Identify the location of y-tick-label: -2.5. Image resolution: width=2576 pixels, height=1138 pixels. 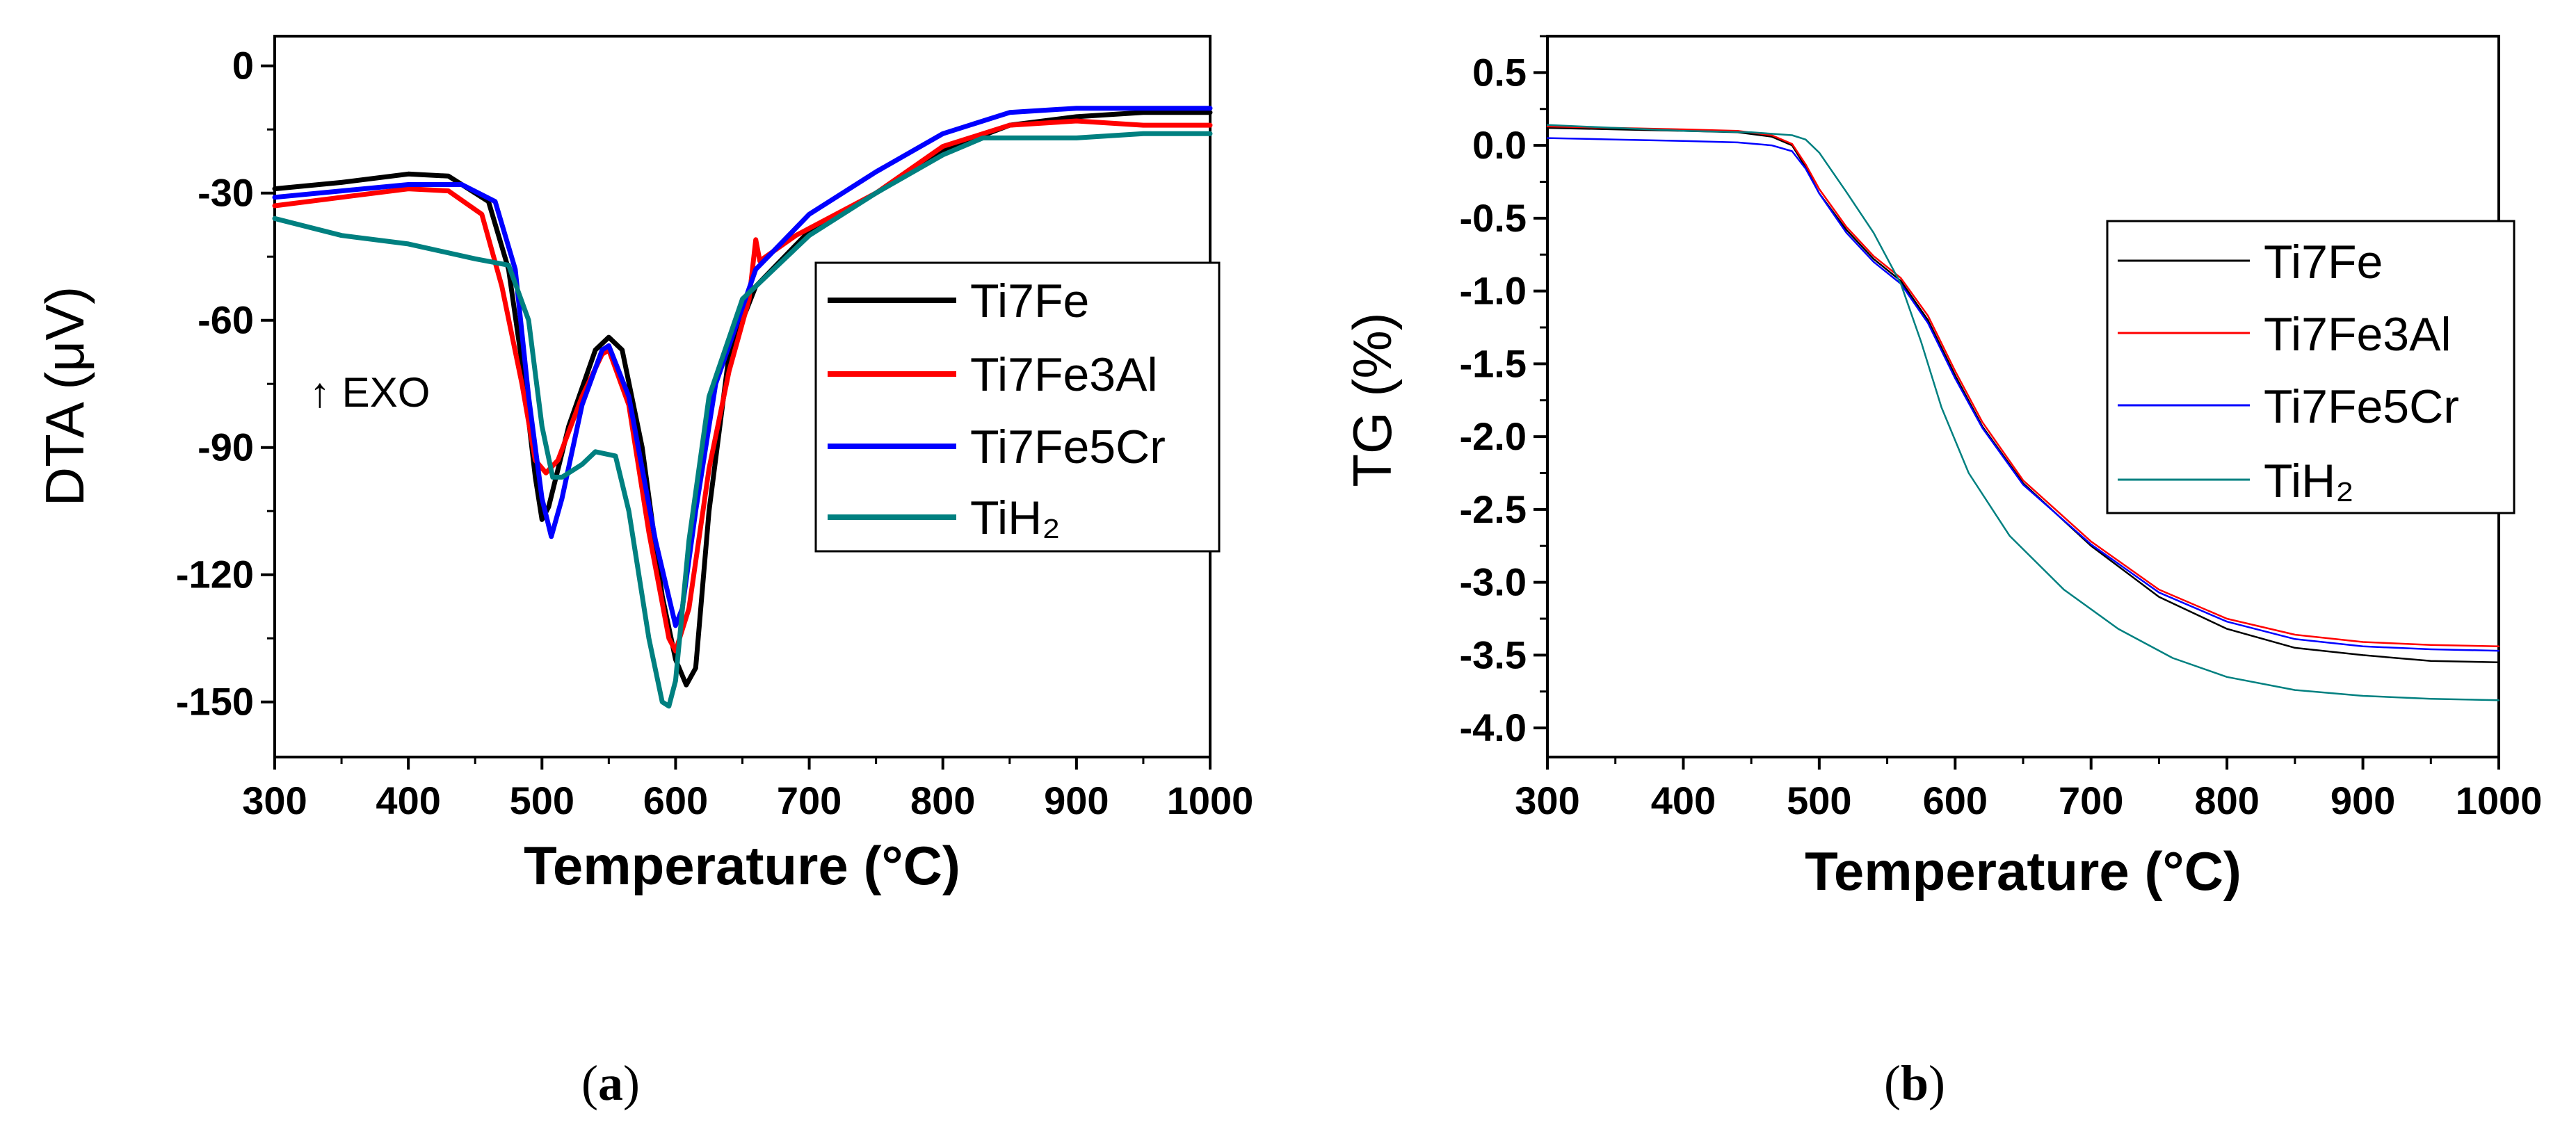
(1494, 509).